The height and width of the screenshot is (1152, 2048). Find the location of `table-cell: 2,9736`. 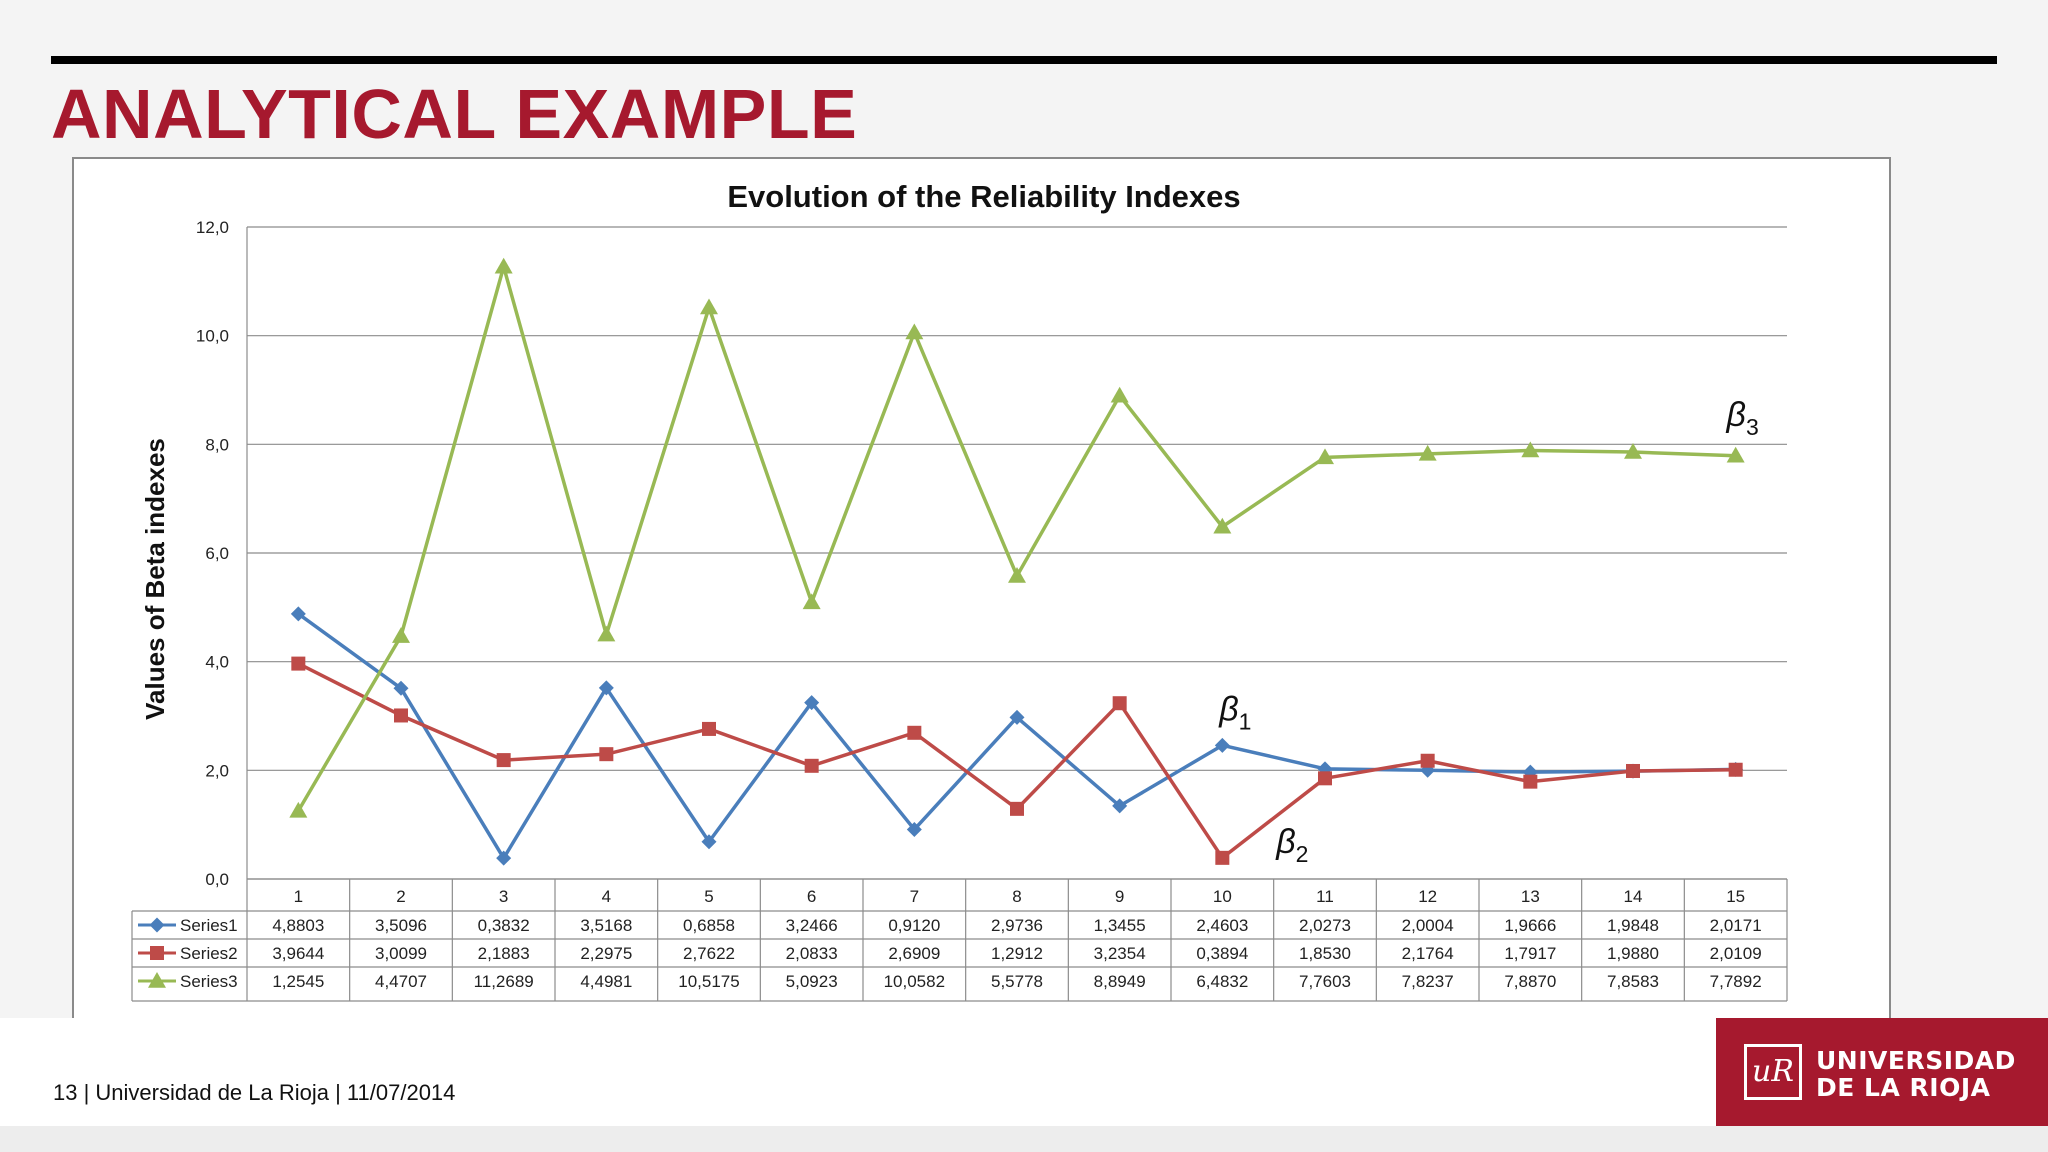

table-cell: 2,9736 is located at coordinates (1017, 925).